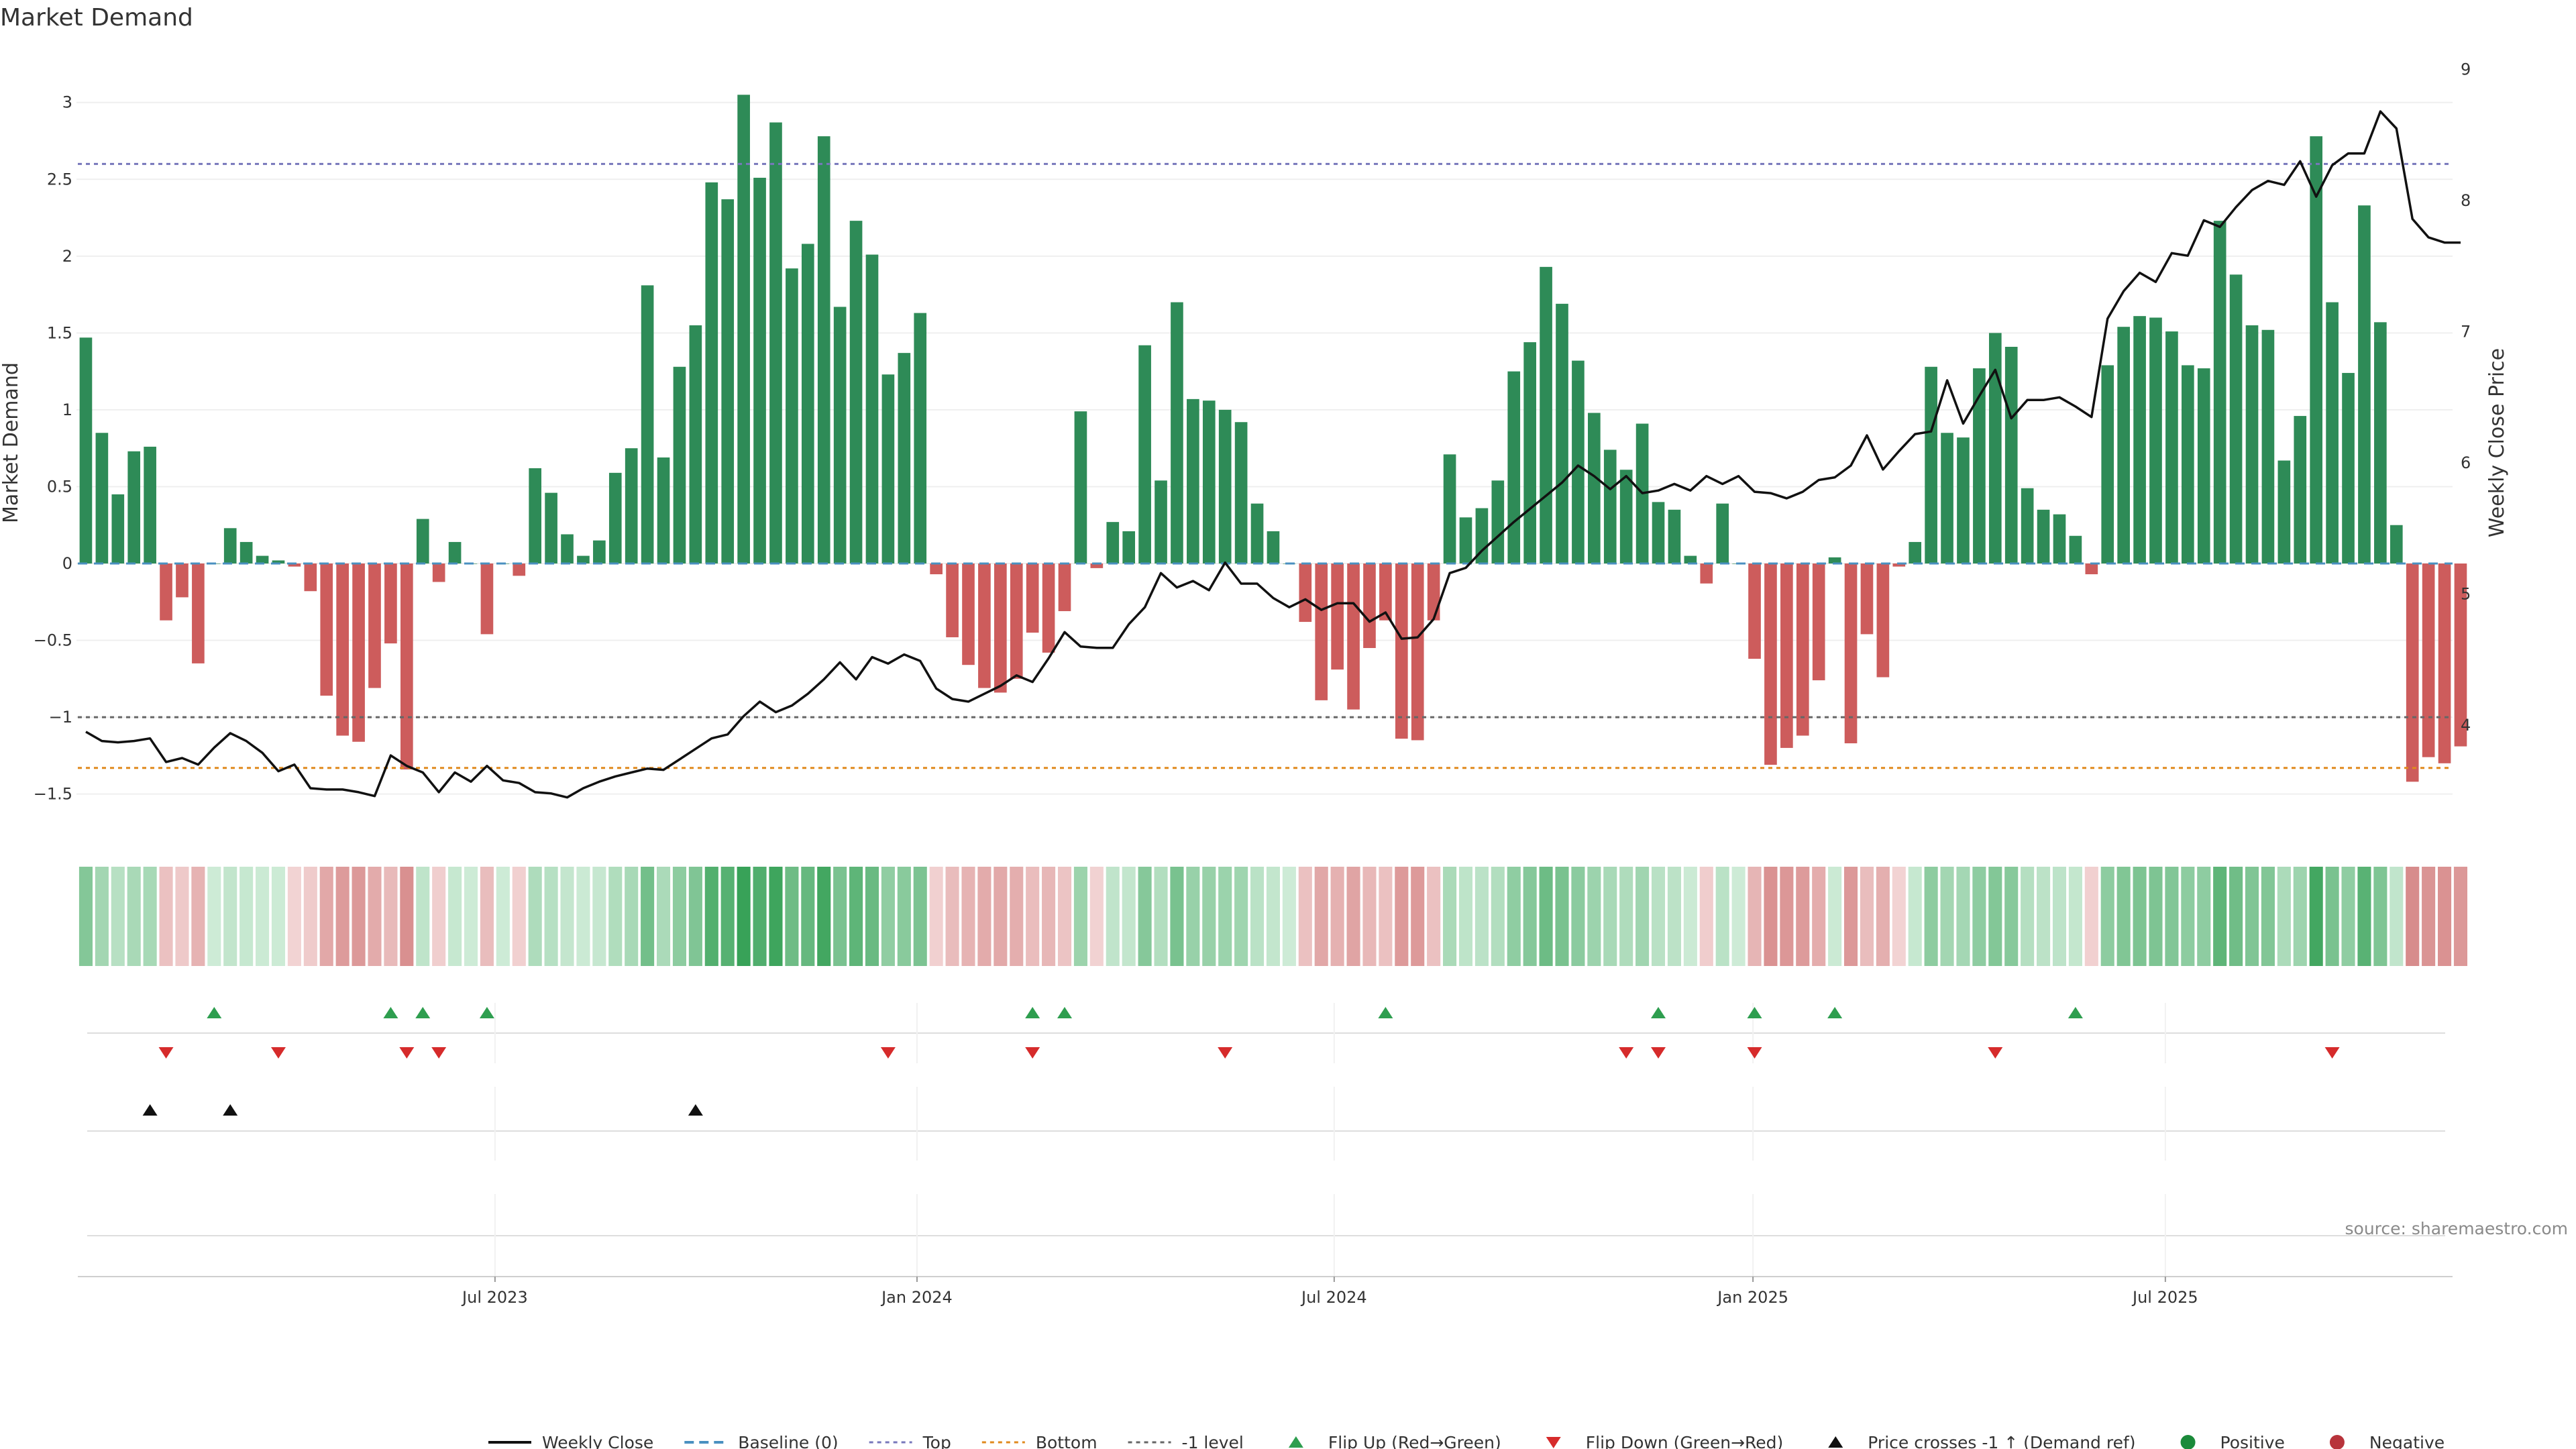  I want to click on y2-axis-label: Weekly Close Price, so click(2497, 442).